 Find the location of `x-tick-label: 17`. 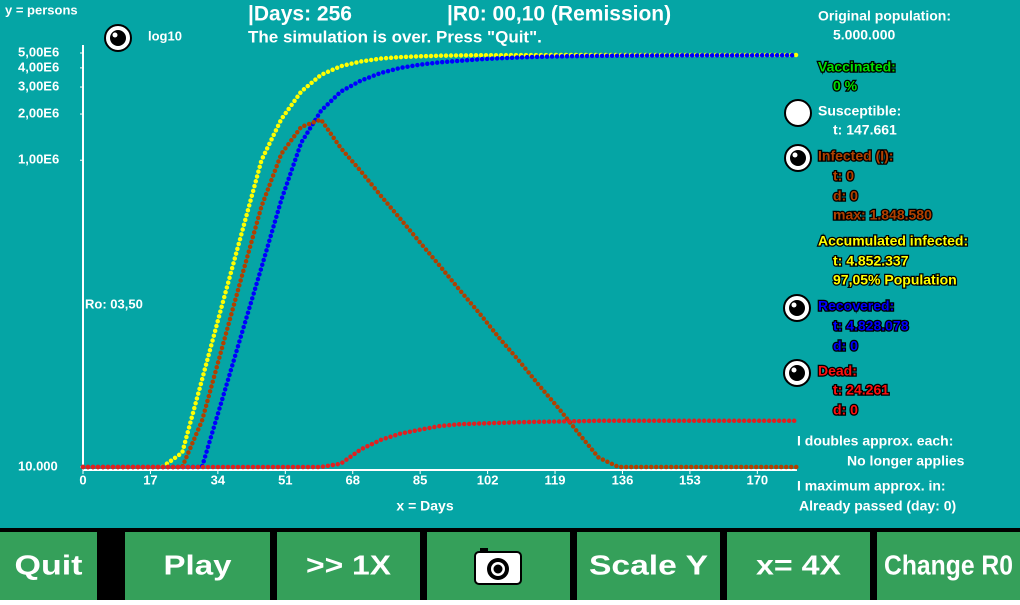

x-tick-label: 17 is located at coordinates (150, 479).